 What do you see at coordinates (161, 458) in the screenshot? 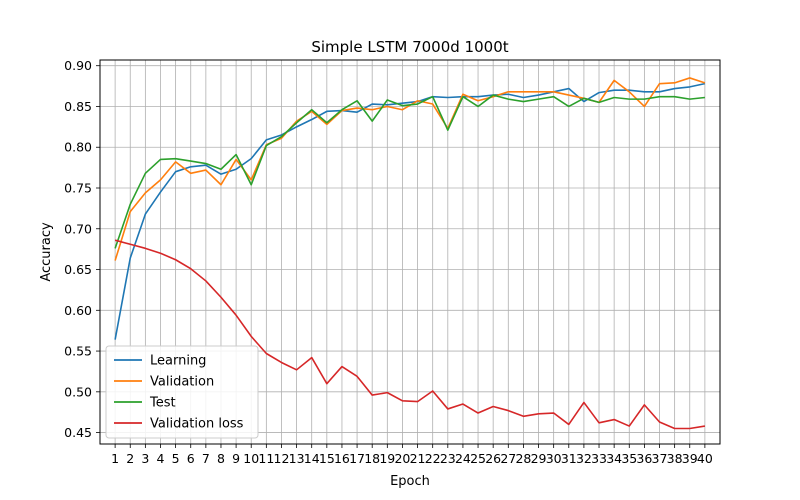
I see `x-tick-label: 4` at bounding box center [161, 458].